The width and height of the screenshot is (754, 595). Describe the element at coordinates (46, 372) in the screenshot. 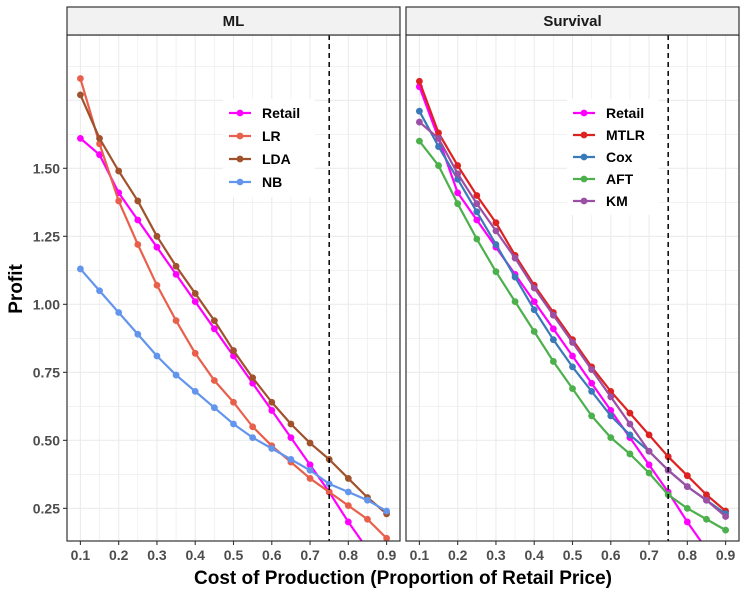

I see `y-tick-label: 0.75` at that location.